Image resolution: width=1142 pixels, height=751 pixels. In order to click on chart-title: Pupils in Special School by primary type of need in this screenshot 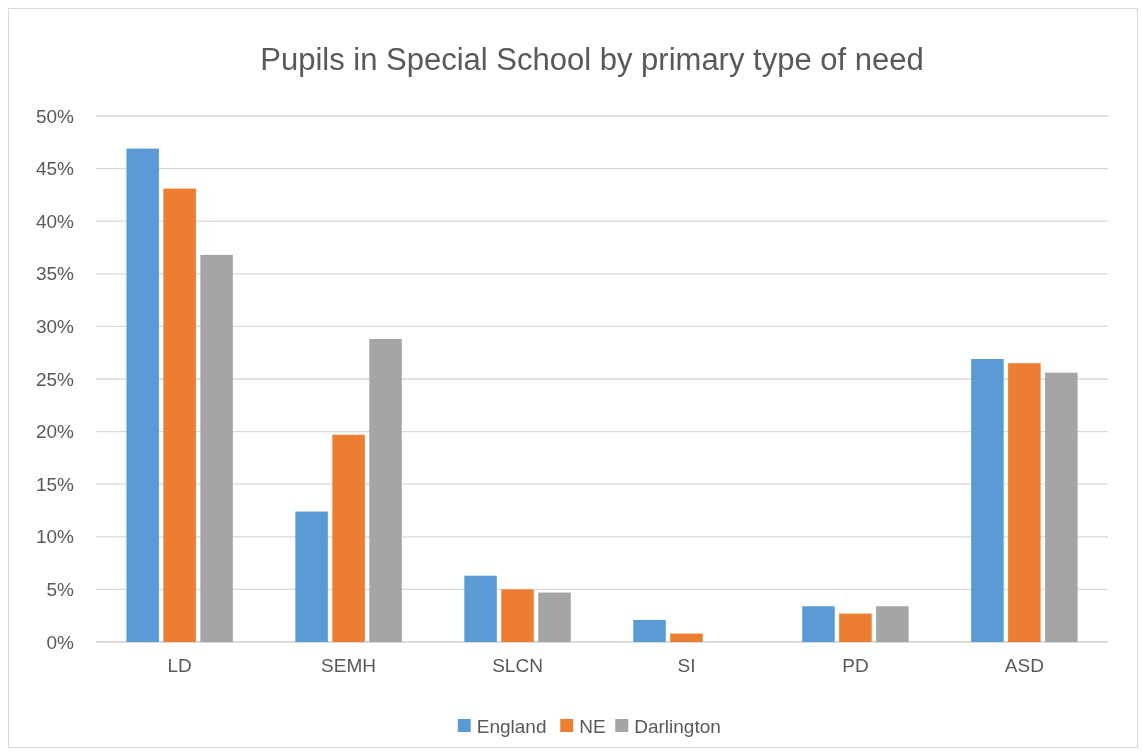, I will do `click(592, 59)`.